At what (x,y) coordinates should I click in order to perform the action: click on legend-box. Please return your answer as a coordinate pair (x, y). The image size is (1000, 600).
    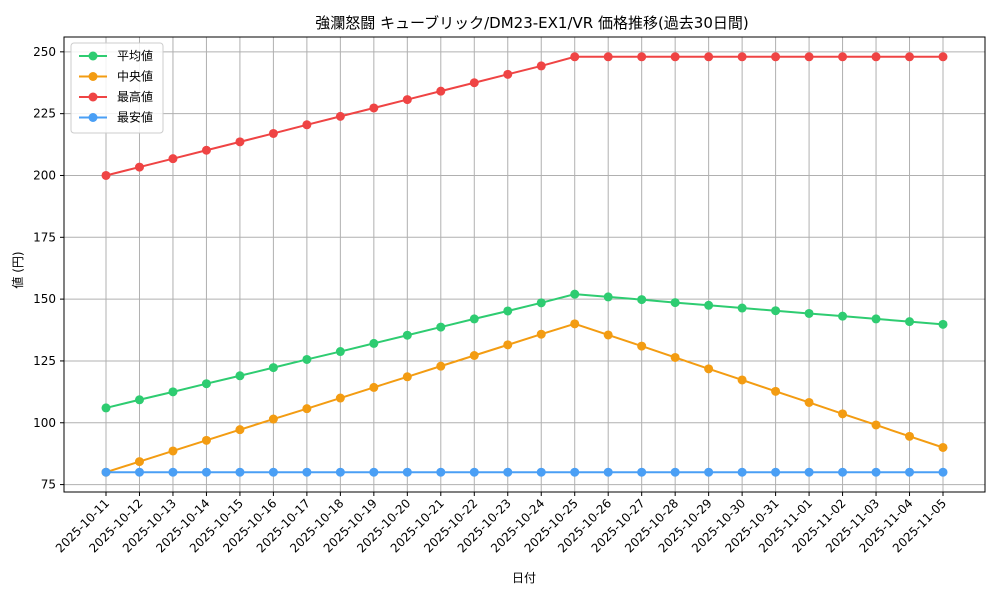
    Looking at the image, I should click on (117, 88).